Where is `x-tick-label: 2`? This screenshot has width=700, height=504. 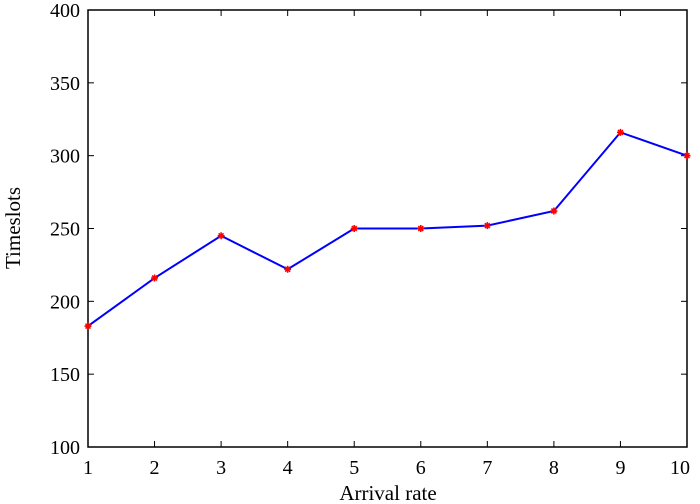
x-tick-label: 2 is located at coordinates (155, 468).